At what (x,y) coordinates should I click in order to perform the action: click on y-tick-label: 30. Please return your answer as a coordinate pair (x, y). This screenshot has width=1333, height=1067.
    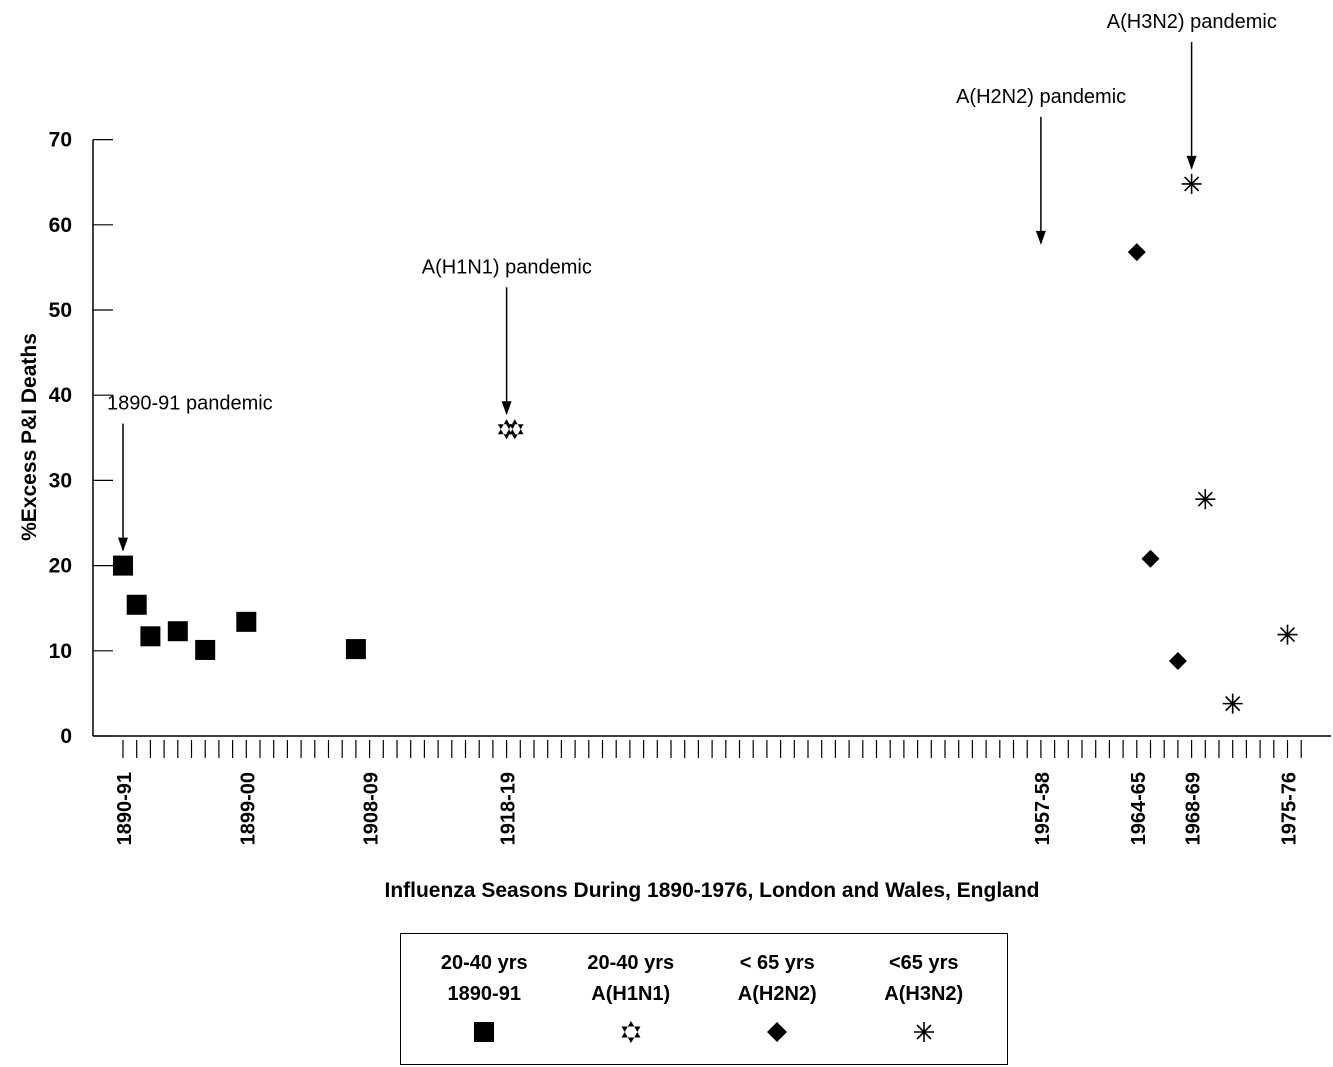
    Looking at the image, I should click on (60, 480).